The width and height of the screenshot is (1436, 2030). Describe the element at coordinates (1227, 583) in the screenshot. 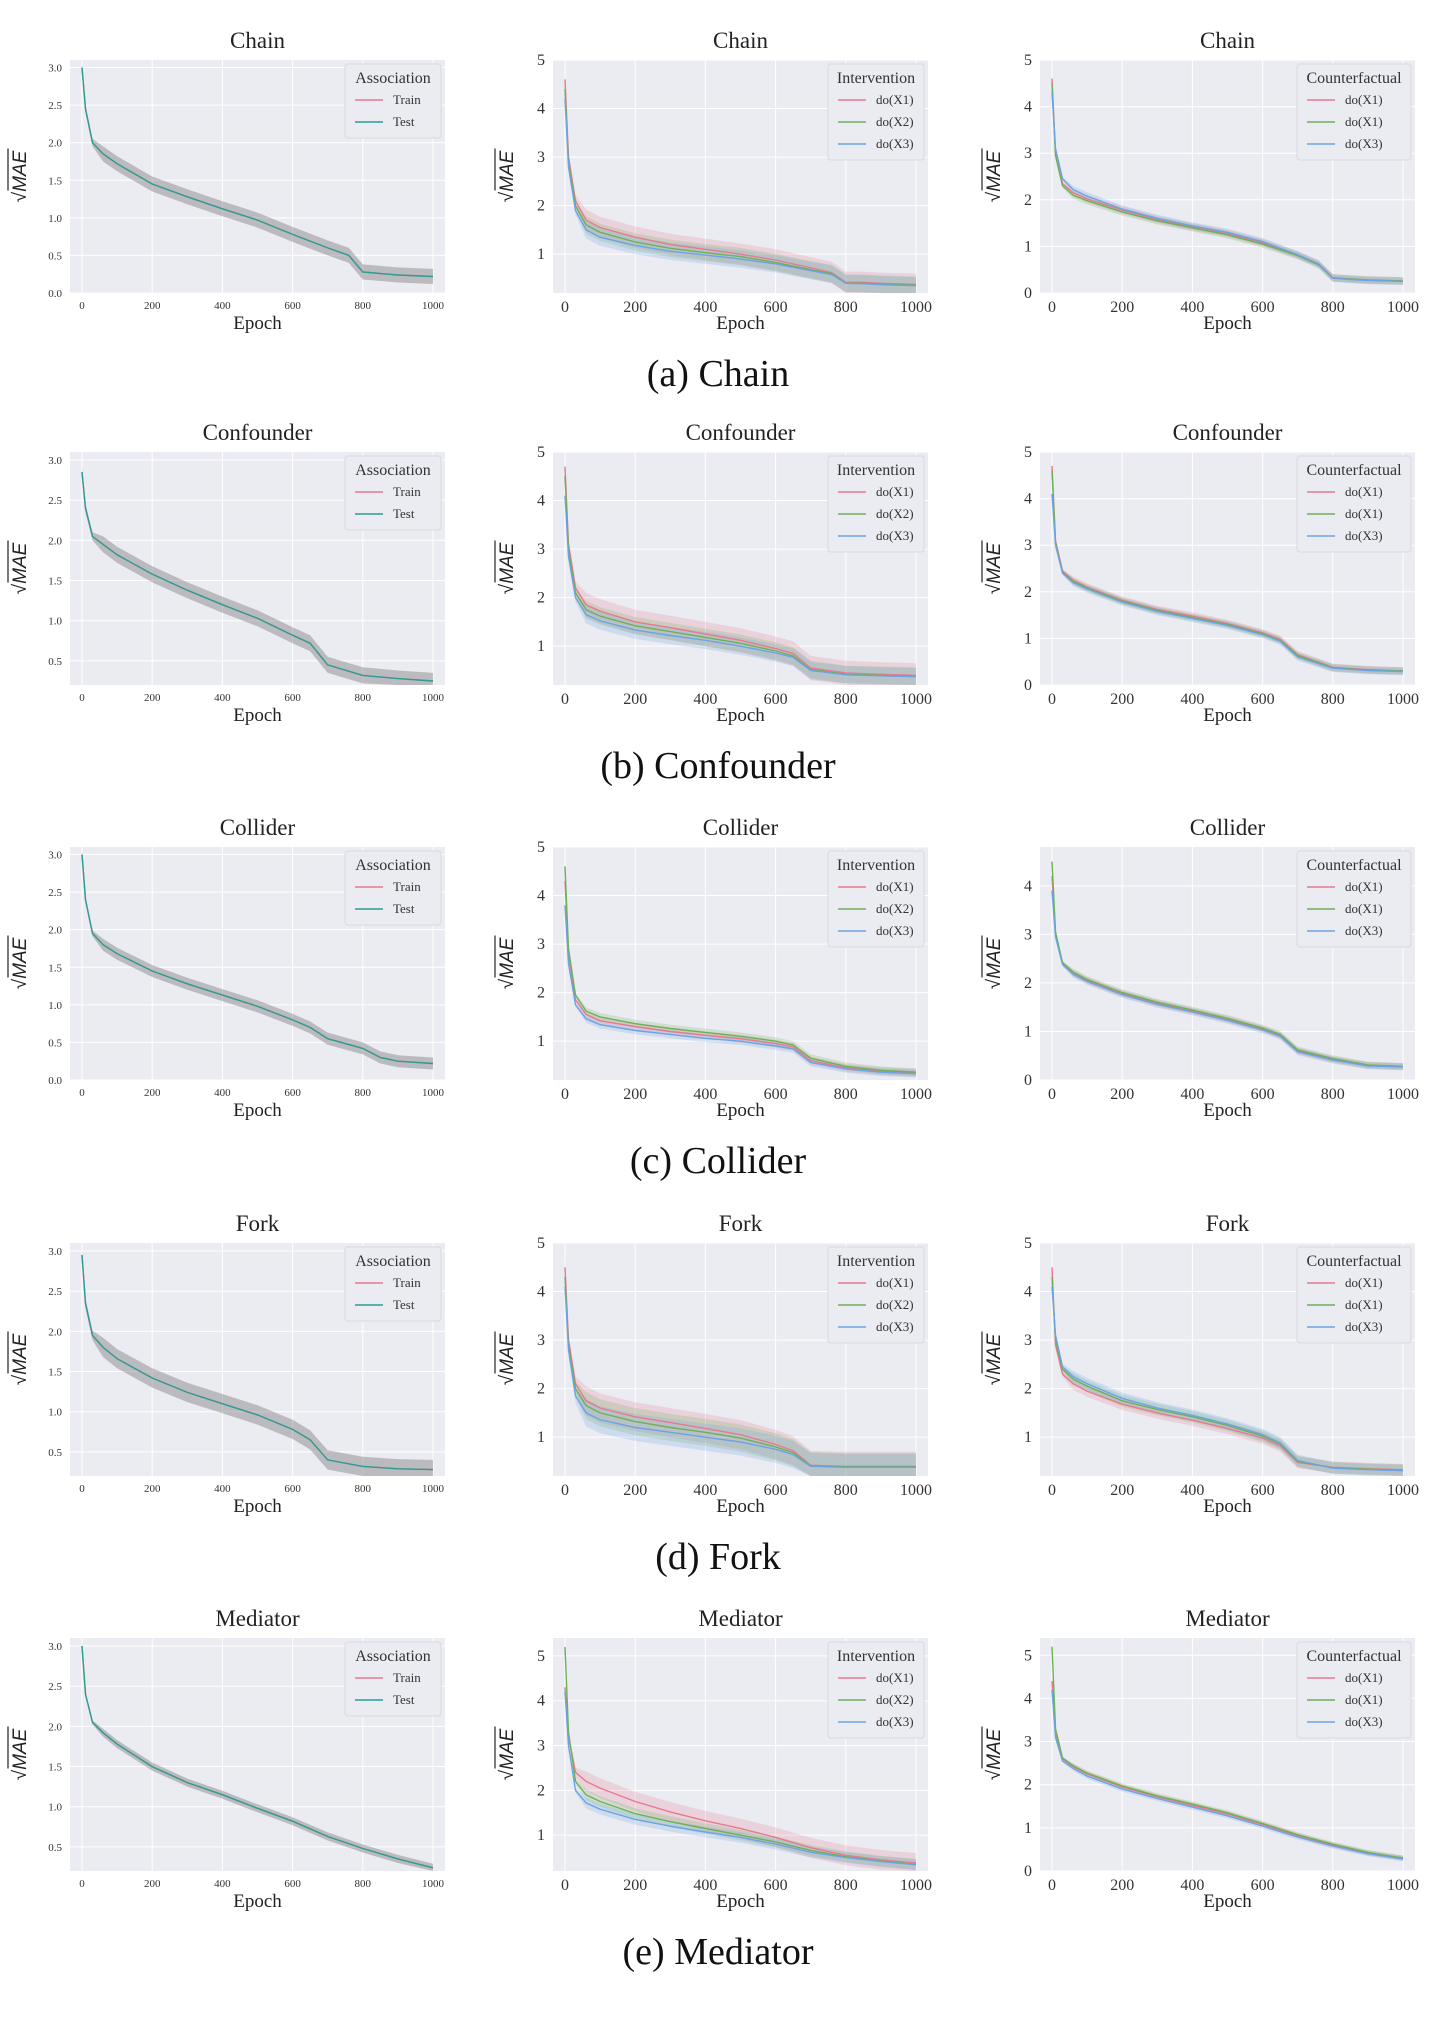

I see `series-line-do(x3)` at that location.